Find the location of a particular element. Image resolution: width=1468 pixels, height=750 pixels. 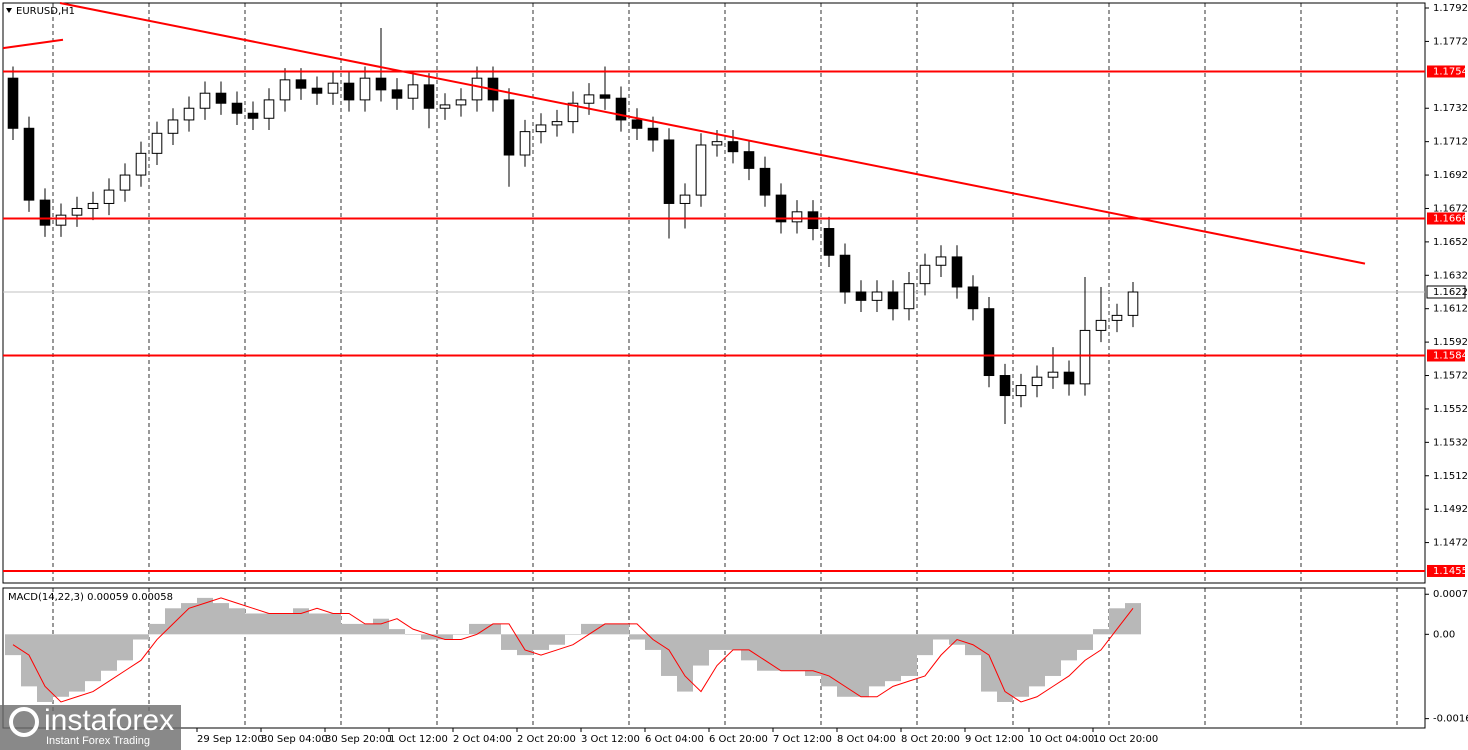

x-tick-label: 3 Oct 12:00 is located at coordinates (610, 739).